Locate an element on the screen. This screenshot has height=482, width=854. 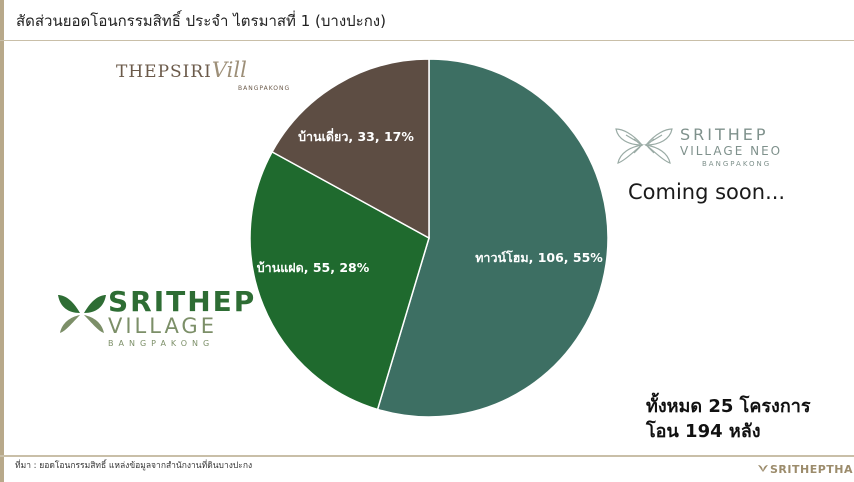
title-divider is located at coordinates (427, 40).